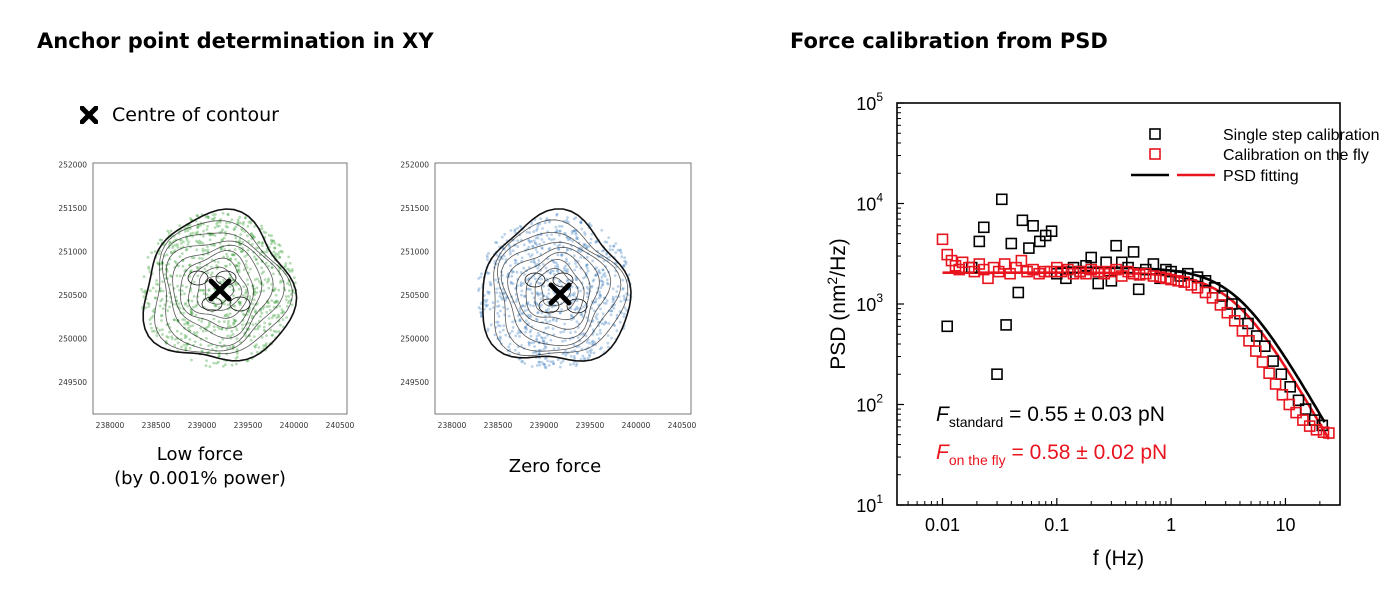  I want to click on legend-marker, so click(1155, 134).